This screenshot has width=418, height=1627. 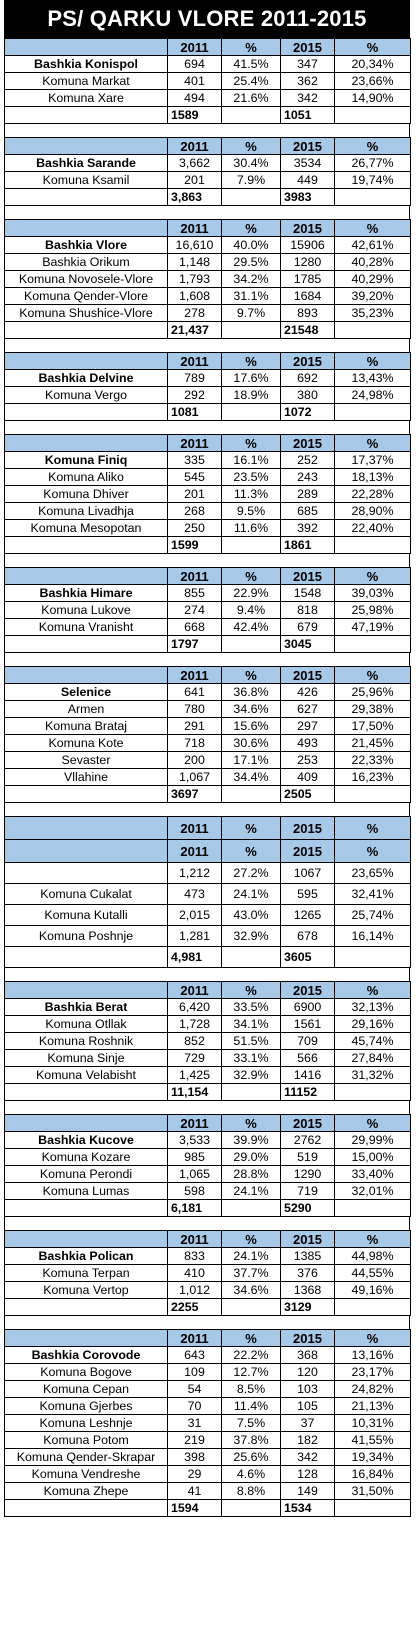 I want to click on value-2015: 253, so click(x=307, y=760).